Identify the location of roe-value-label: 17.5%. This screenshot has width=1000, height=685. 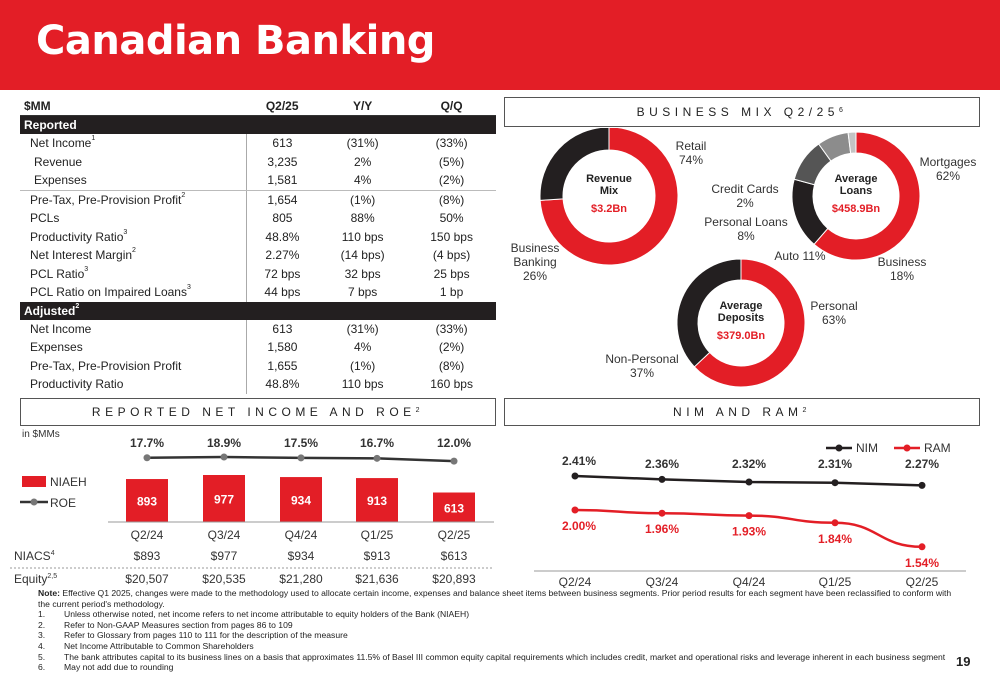
(301, 443).